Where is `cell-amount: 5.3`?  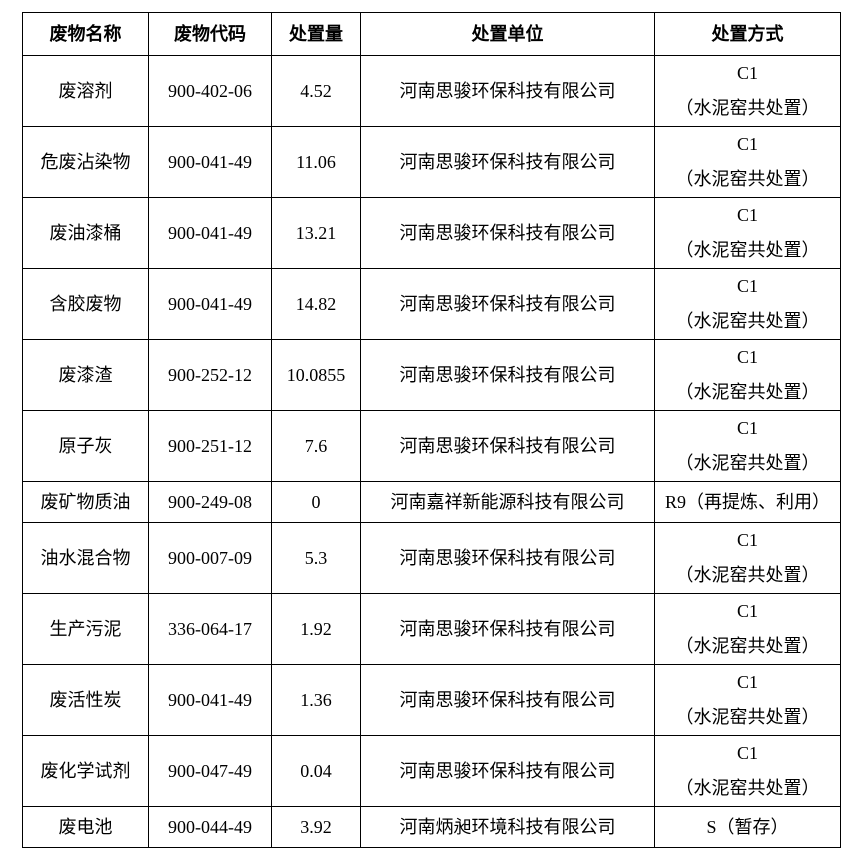
cell-amount: 5.3 is located at coordinates (316, 558).